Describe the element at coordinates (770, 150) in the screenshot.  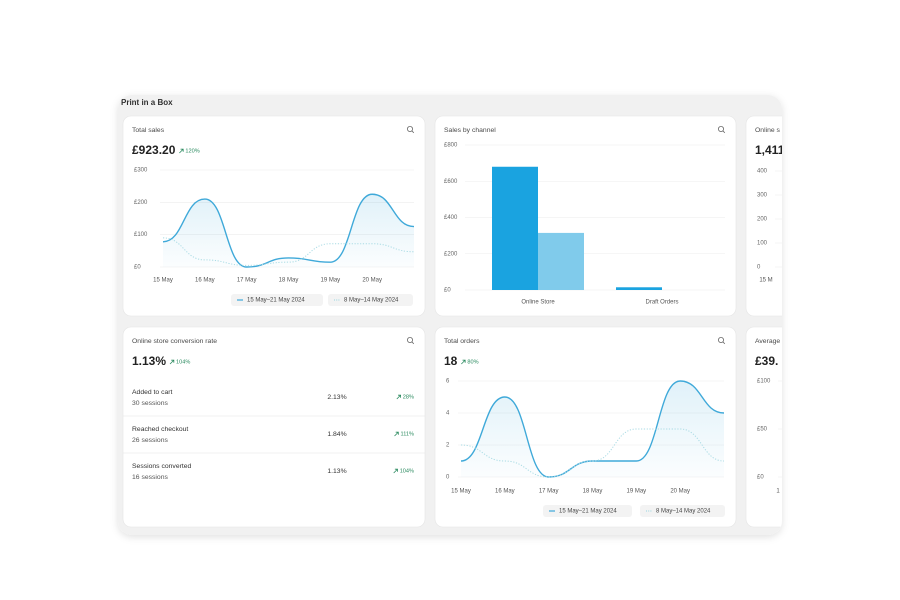
I see `card-value: 1,411` at that location.